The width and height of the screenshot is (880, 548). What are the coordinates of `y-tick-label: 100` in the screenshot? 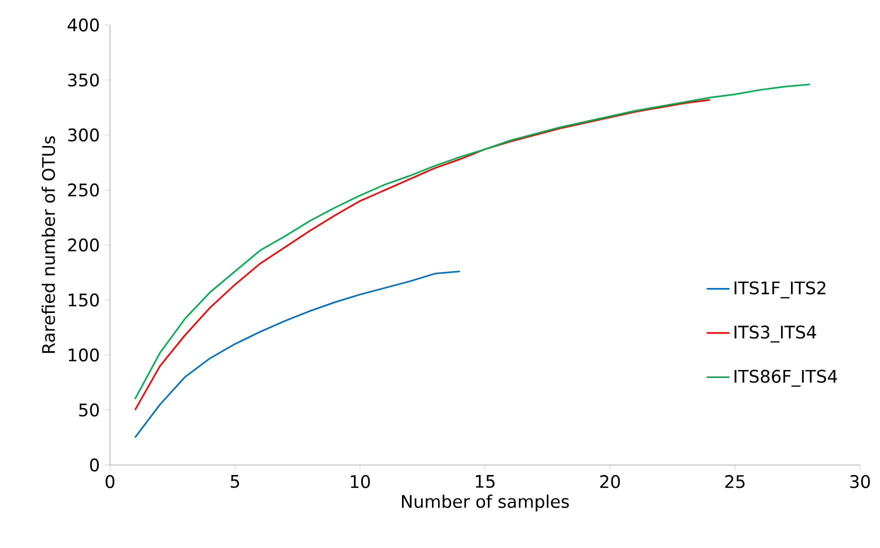 It's located at (83, 355).